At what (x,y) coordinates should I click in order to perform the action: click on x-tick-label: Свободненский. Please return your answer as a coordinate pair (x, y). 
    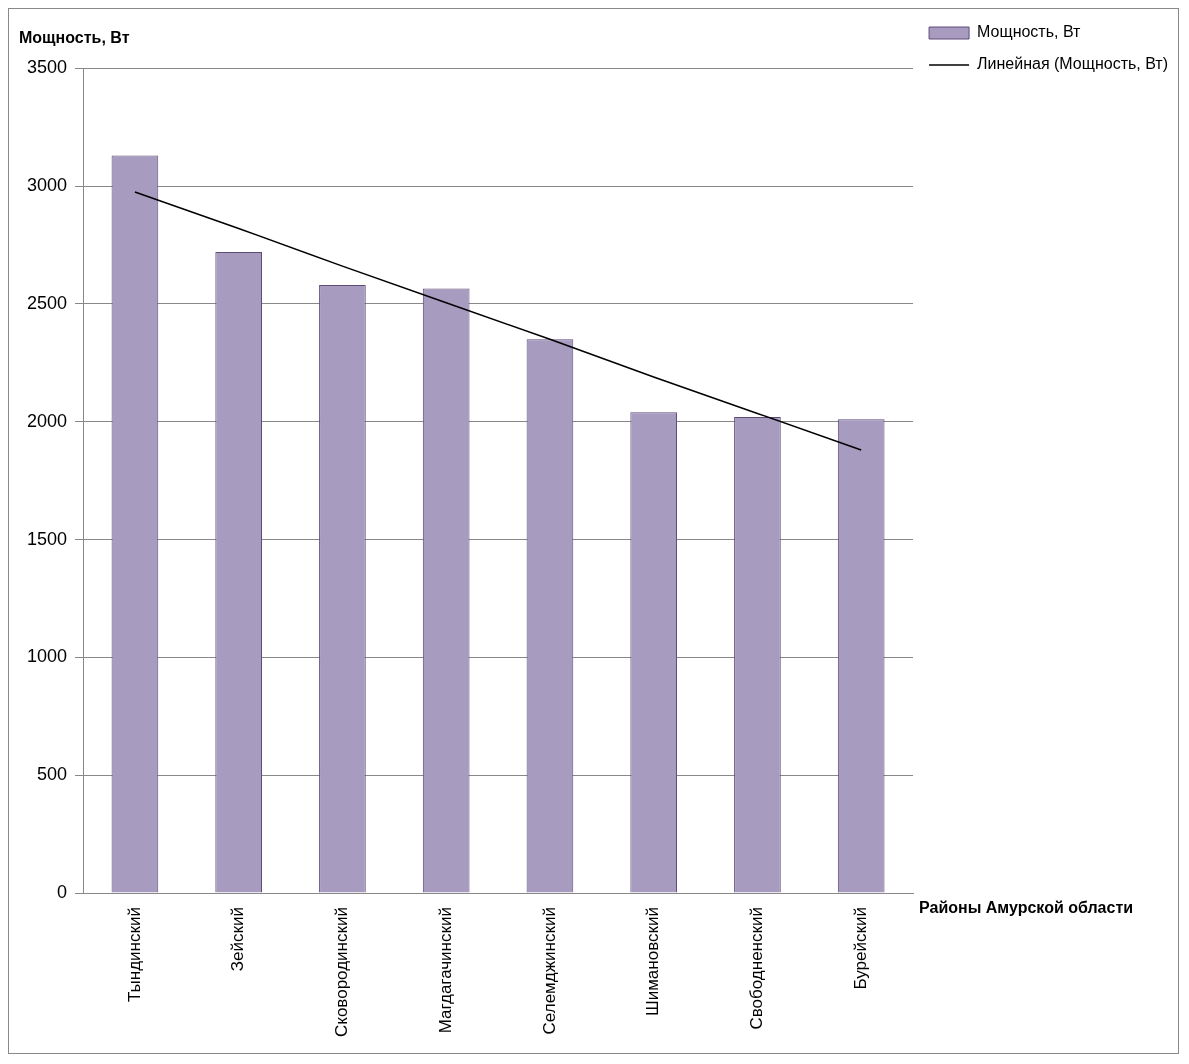
    Looking at the image, I should click on (757, 968).